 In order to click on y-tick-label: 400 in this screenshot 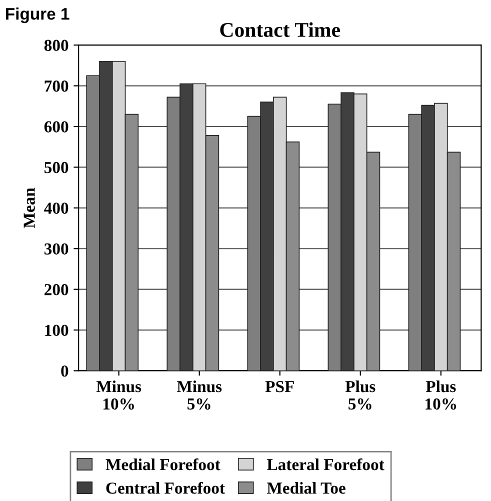, I will do `click(56, 208)`.